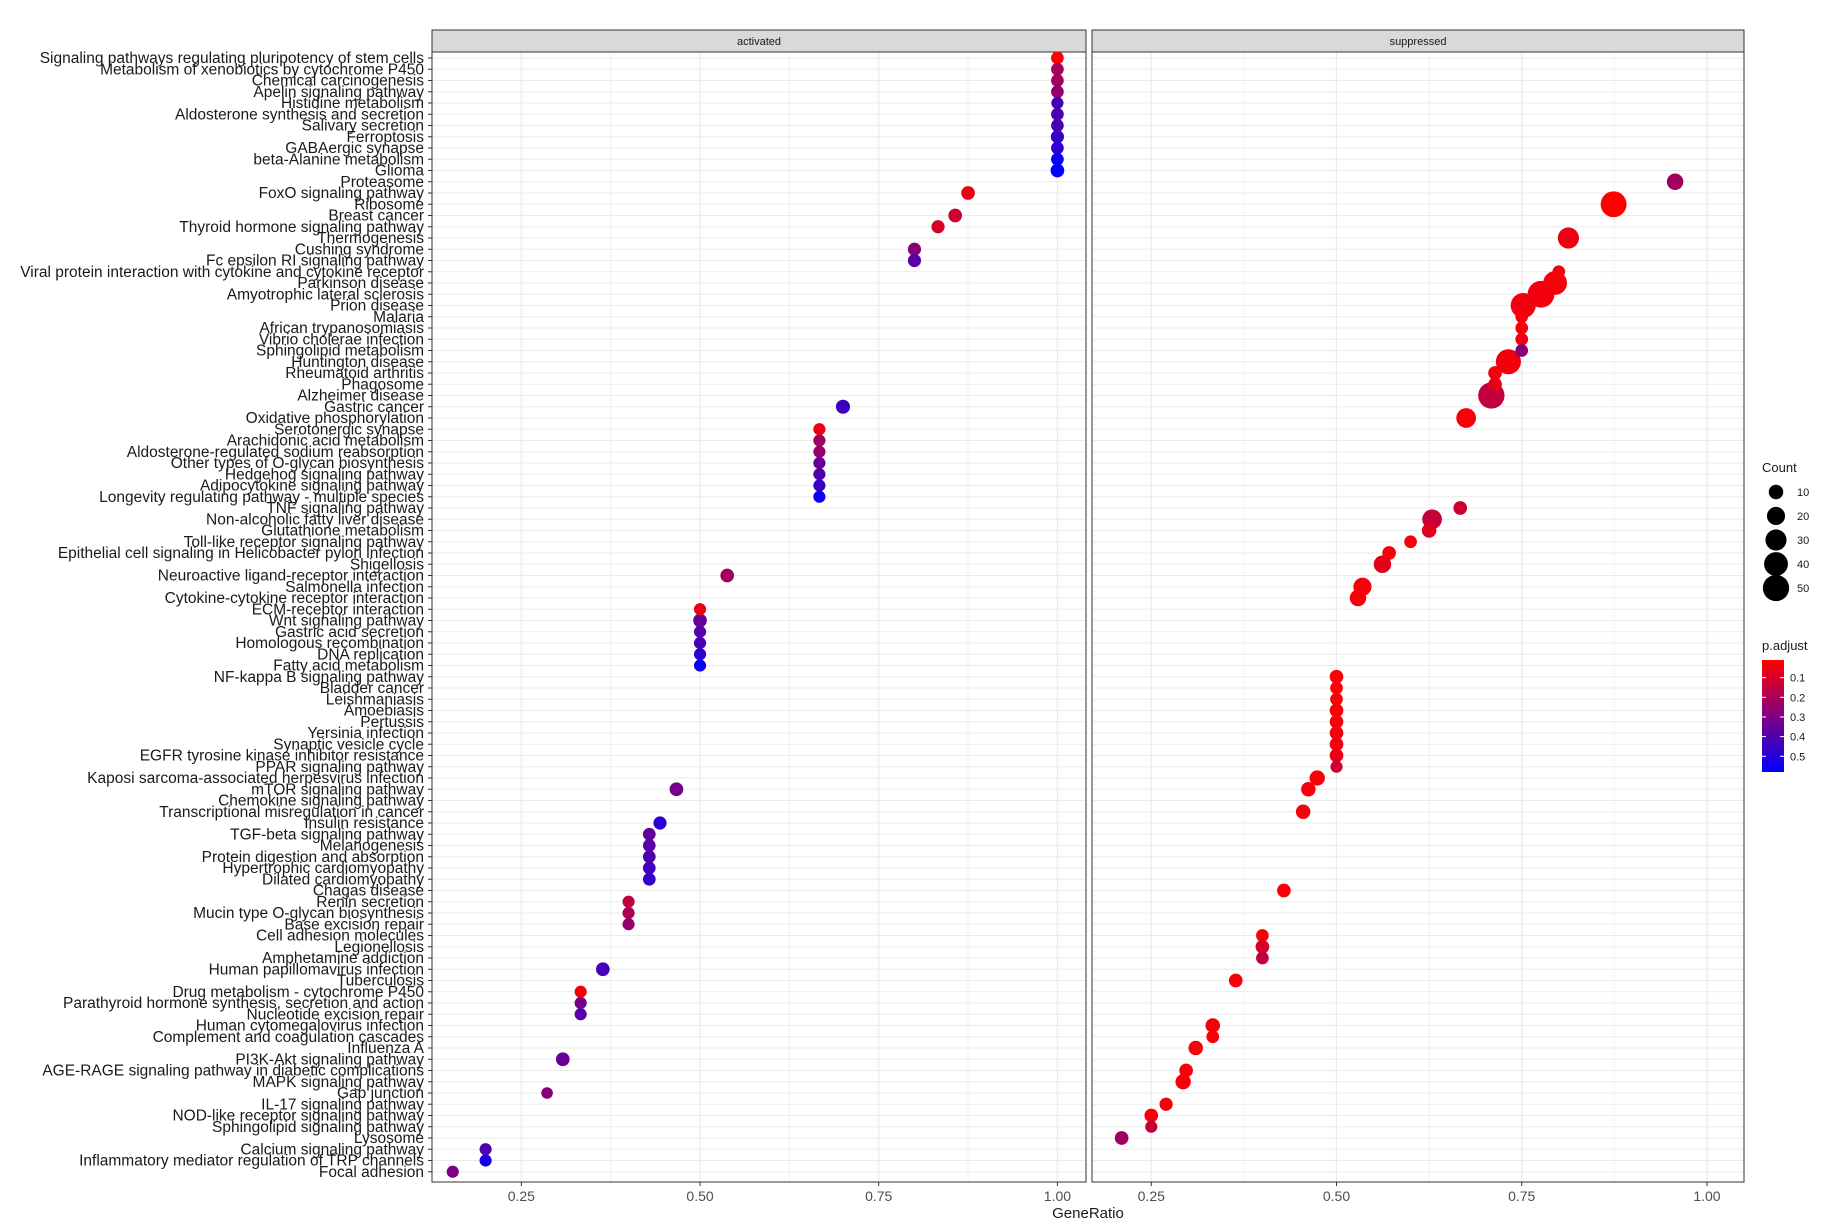 This screenshot has width=1821, height=1224. What do you see at coordinates (1088, 1213) in the screenshot?
I see `x-axis-title: GeneRatio` at bounding box center [1088, 1213].